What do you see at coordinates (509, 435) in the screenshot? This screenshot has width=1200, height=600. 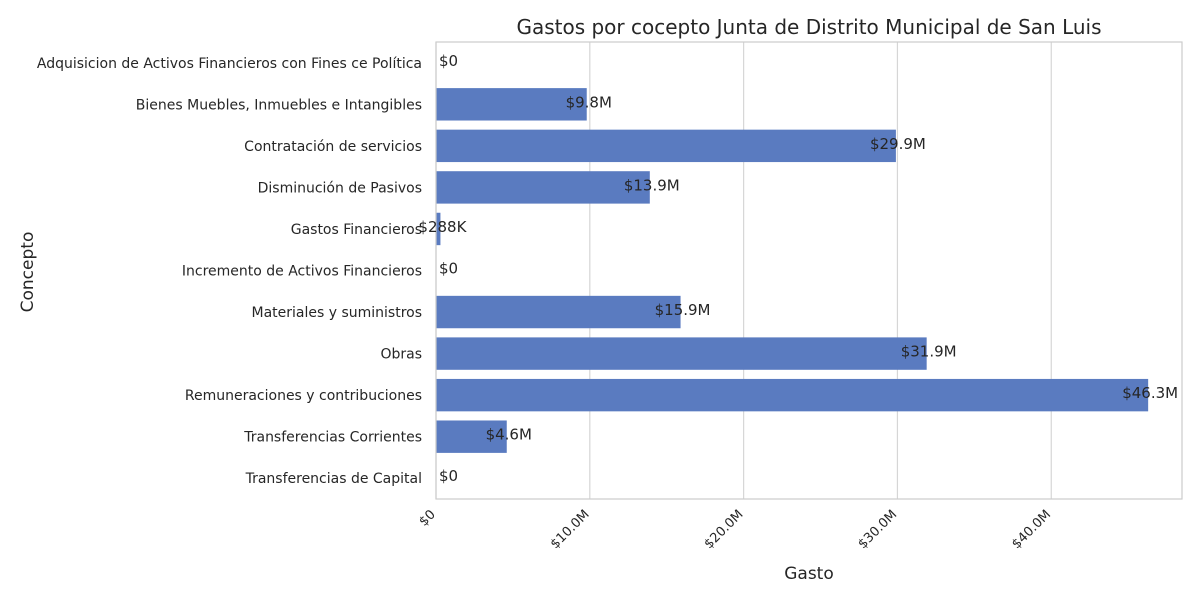 I see `data-label: $4.6M` at bounding box center [509, 435].